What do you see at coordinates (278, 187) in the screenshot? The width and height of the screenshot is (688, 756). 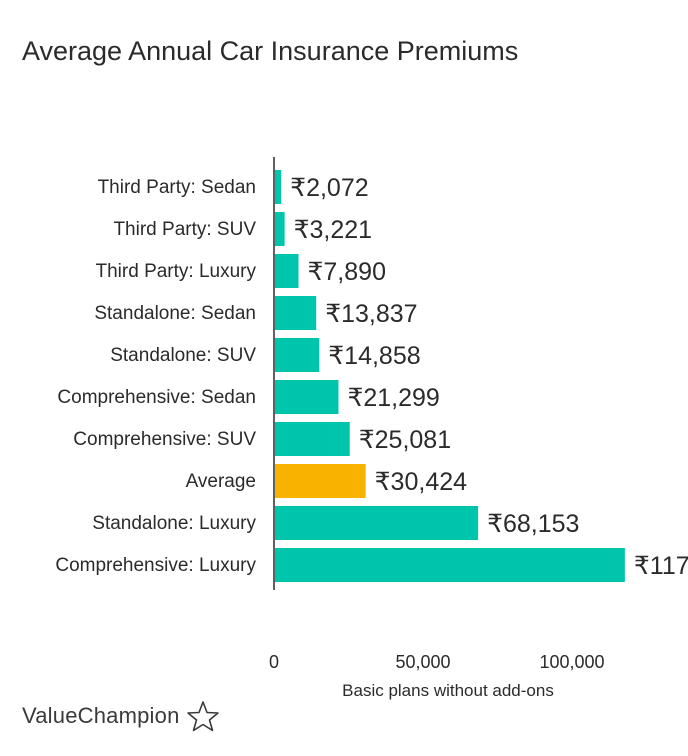 I see `bar-third-party-sedan` at bounding box center [278, 187].